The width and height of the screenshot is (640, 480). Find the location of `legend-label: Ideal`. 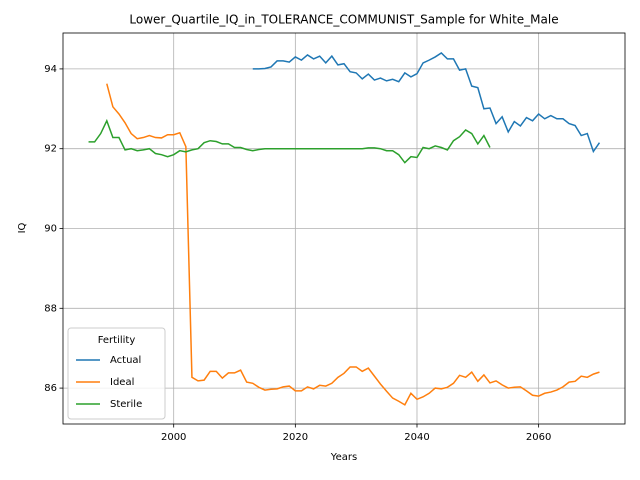

legend-label: Ideal is located at coordinates (122, 382).